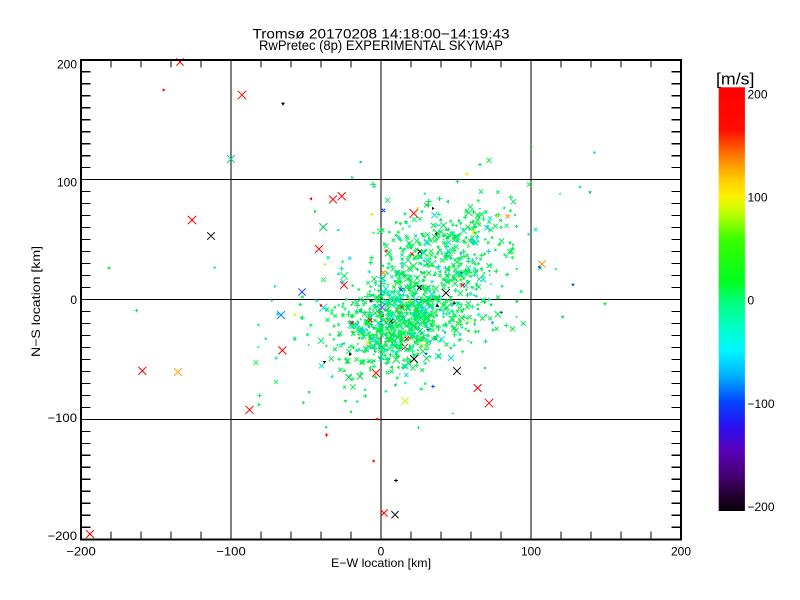  Describe the element at coordinates (381, 34) in the screenshot. I see `svg-text:Tromsø 20170208 14:18:00−14:19: Tromsø 20170208 14:18:00−14:19:43` at that location.